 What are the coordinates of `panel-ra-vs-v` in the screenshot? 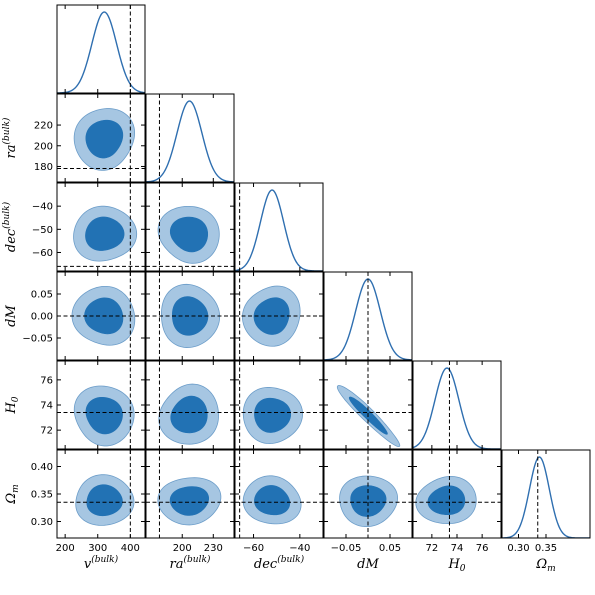 It's located at (101, 138).